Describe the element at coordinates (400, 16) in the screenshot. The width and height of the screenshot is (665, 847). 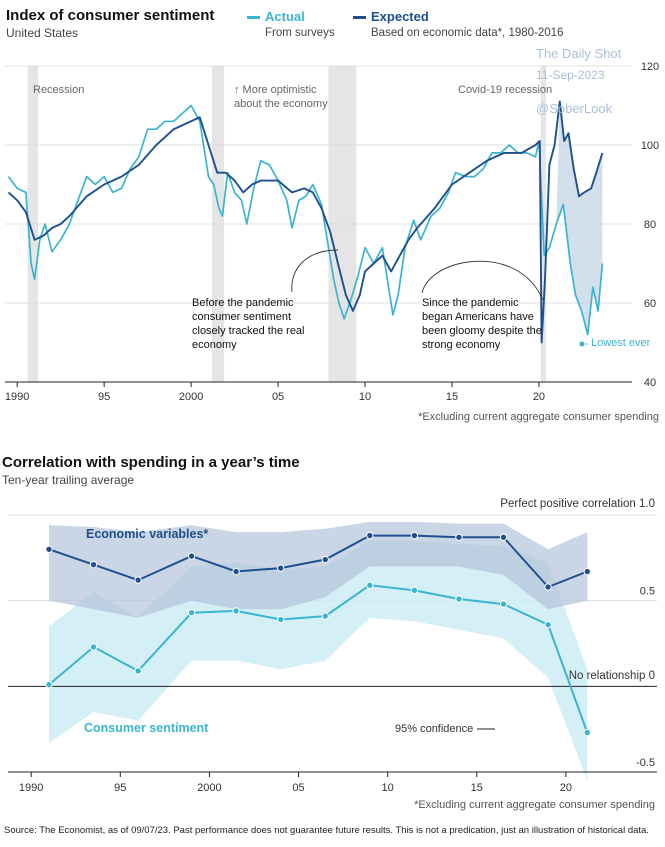
I see `legend-expected-label: Expected` at that location.